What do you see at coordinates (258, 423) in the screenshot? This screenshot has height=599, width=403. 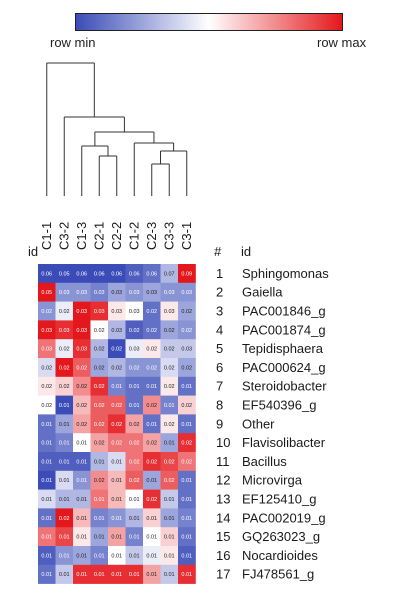 I see `row-name-label: Other` at bounding box center [258, 423].